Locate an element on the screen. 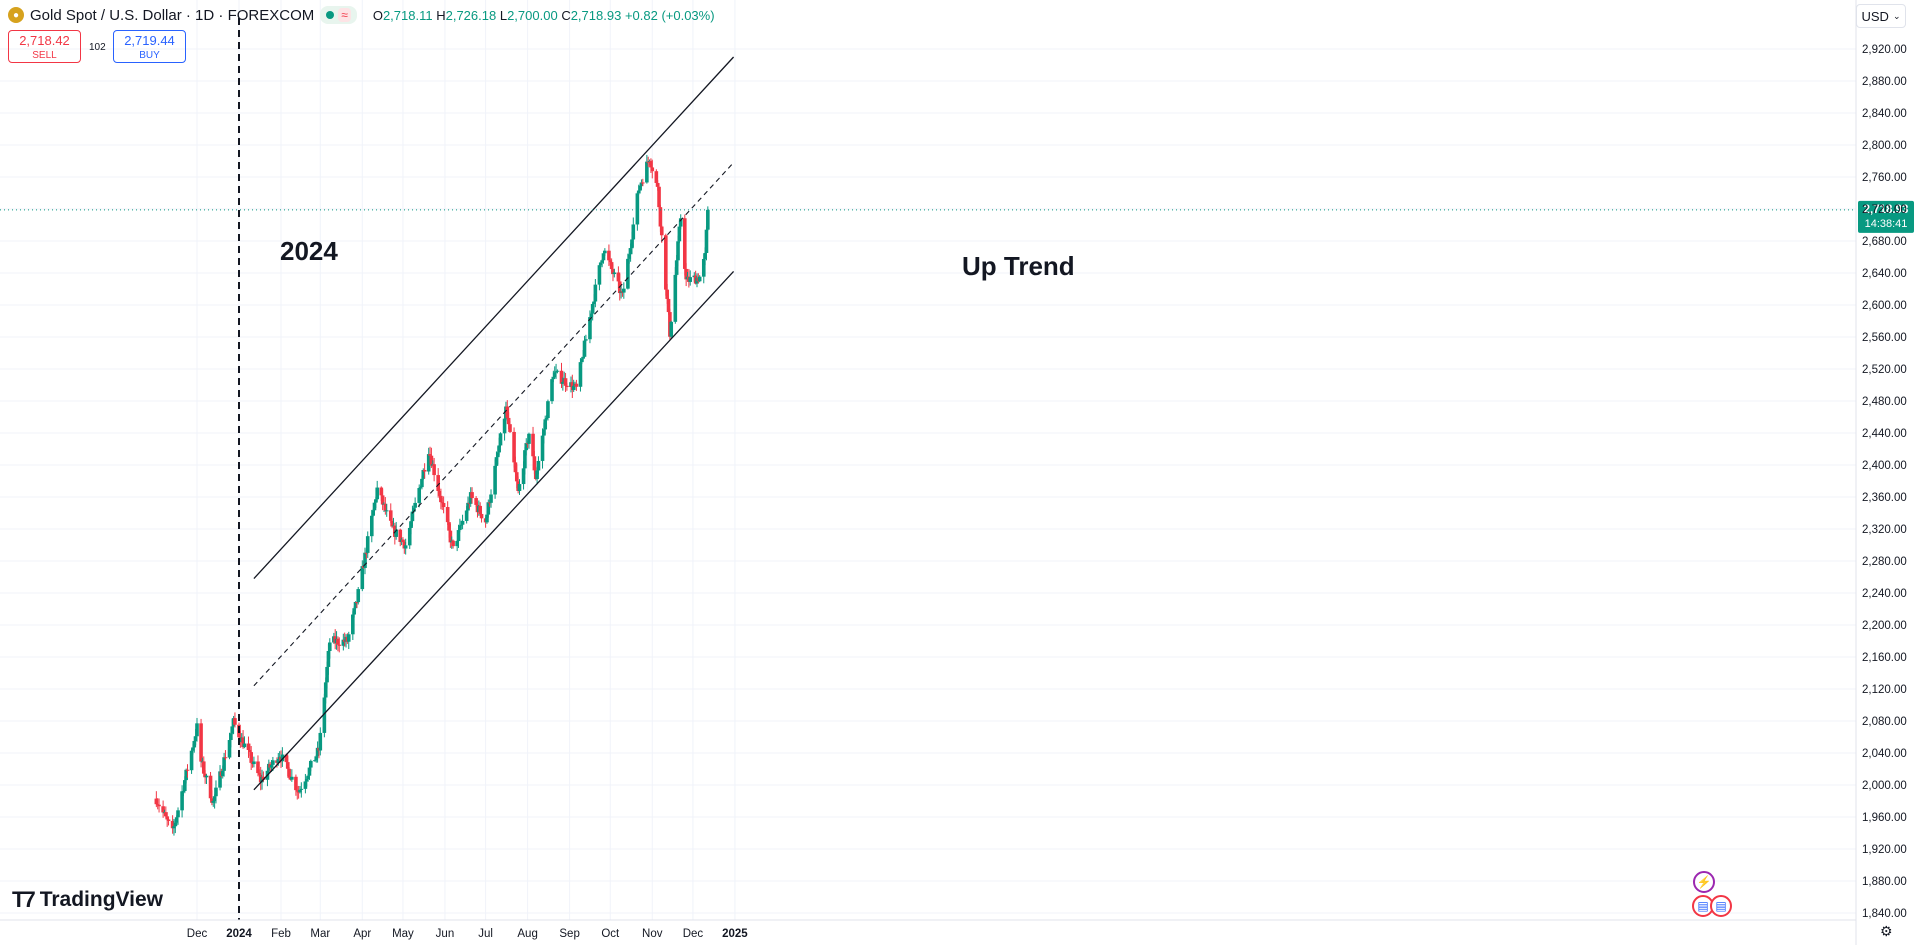  channel-upper-line is located at coordinates (494, 318).